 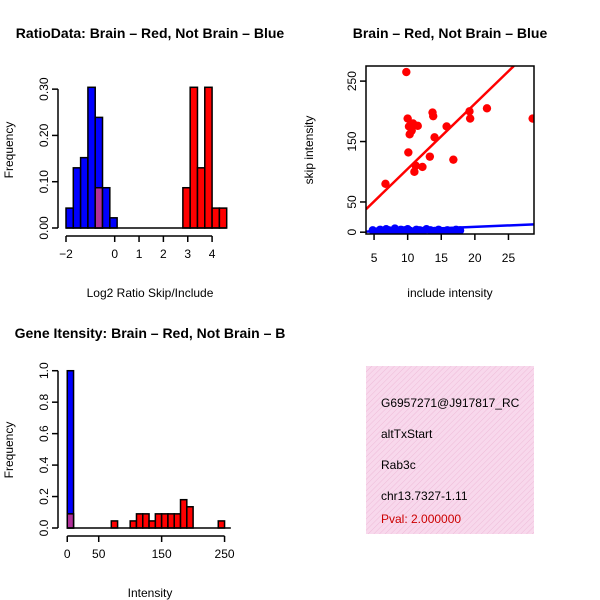 I want to click on intensity-x-tick-label: 150, so click(x=162, y=554).